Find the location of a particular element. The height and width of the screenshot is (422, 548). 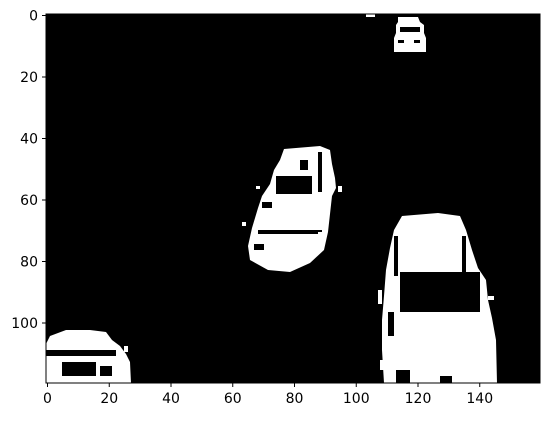

x-tick-label: 80 is located at coordinates (295, 399).